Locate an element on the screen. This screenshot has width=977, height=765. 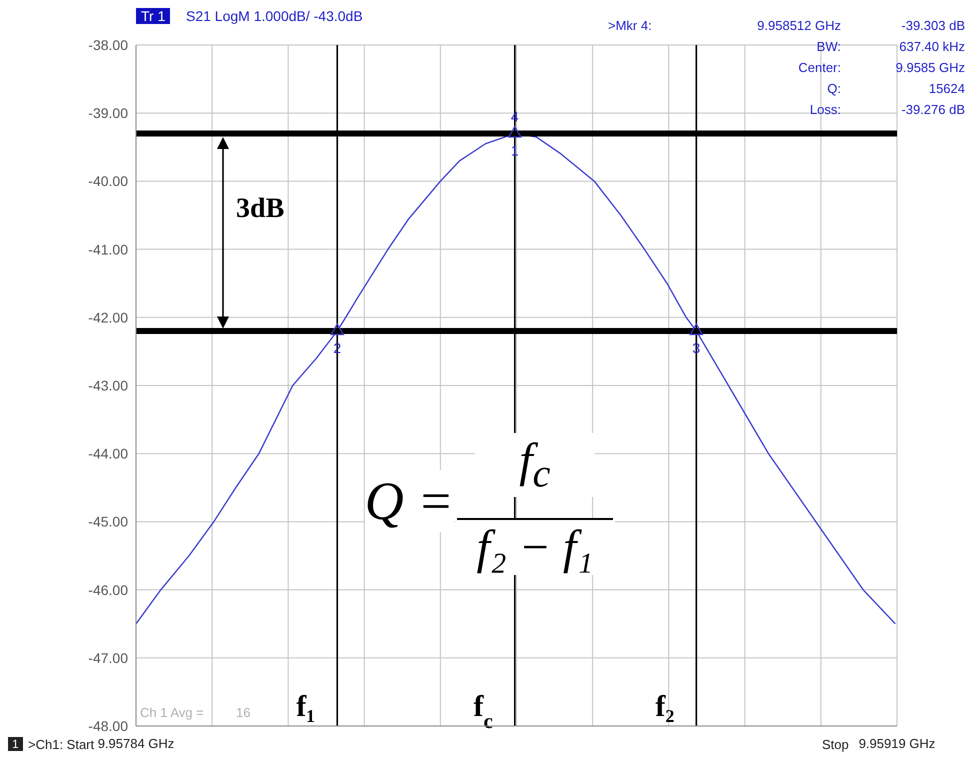
annotation: BW: is located at coordinates (828, 46).